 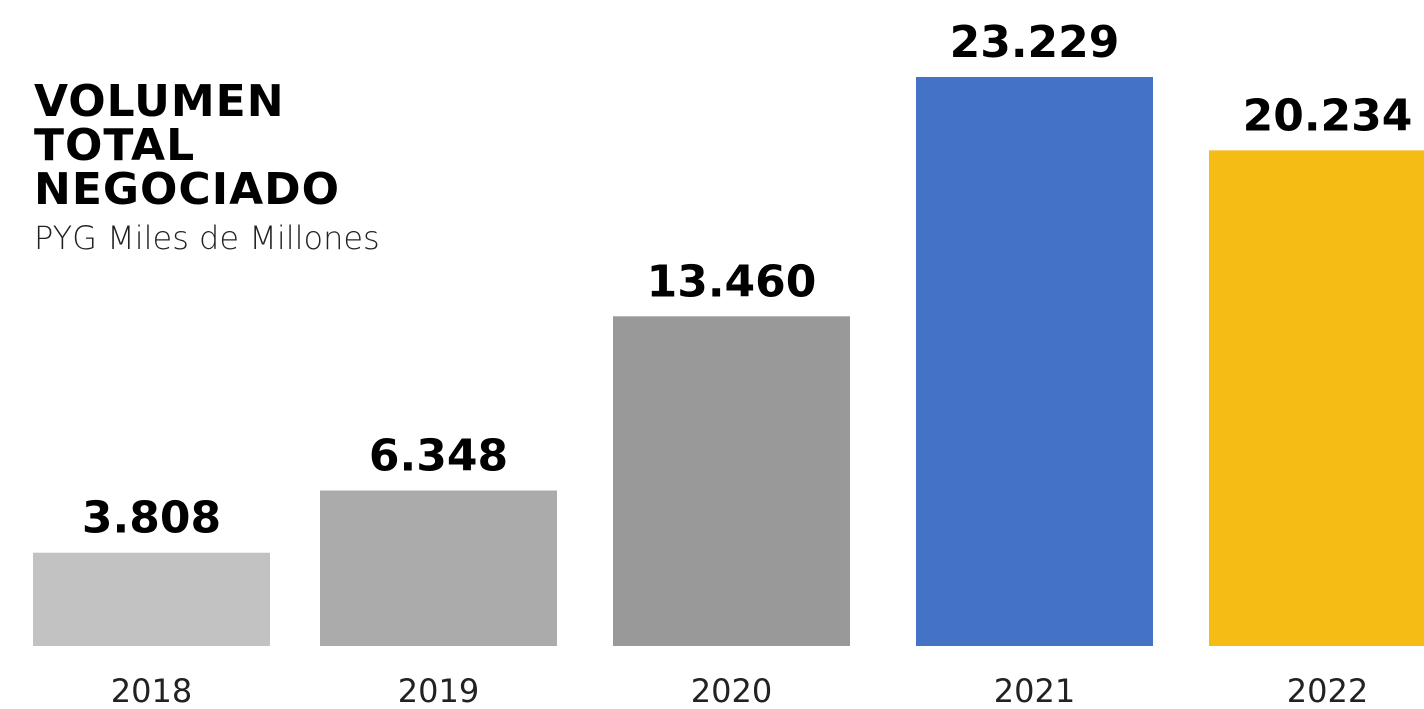 What do you see at coordinates (1034, 361) in the screenshot?
I see `bar-2021` at bounding box center [1034, 361].